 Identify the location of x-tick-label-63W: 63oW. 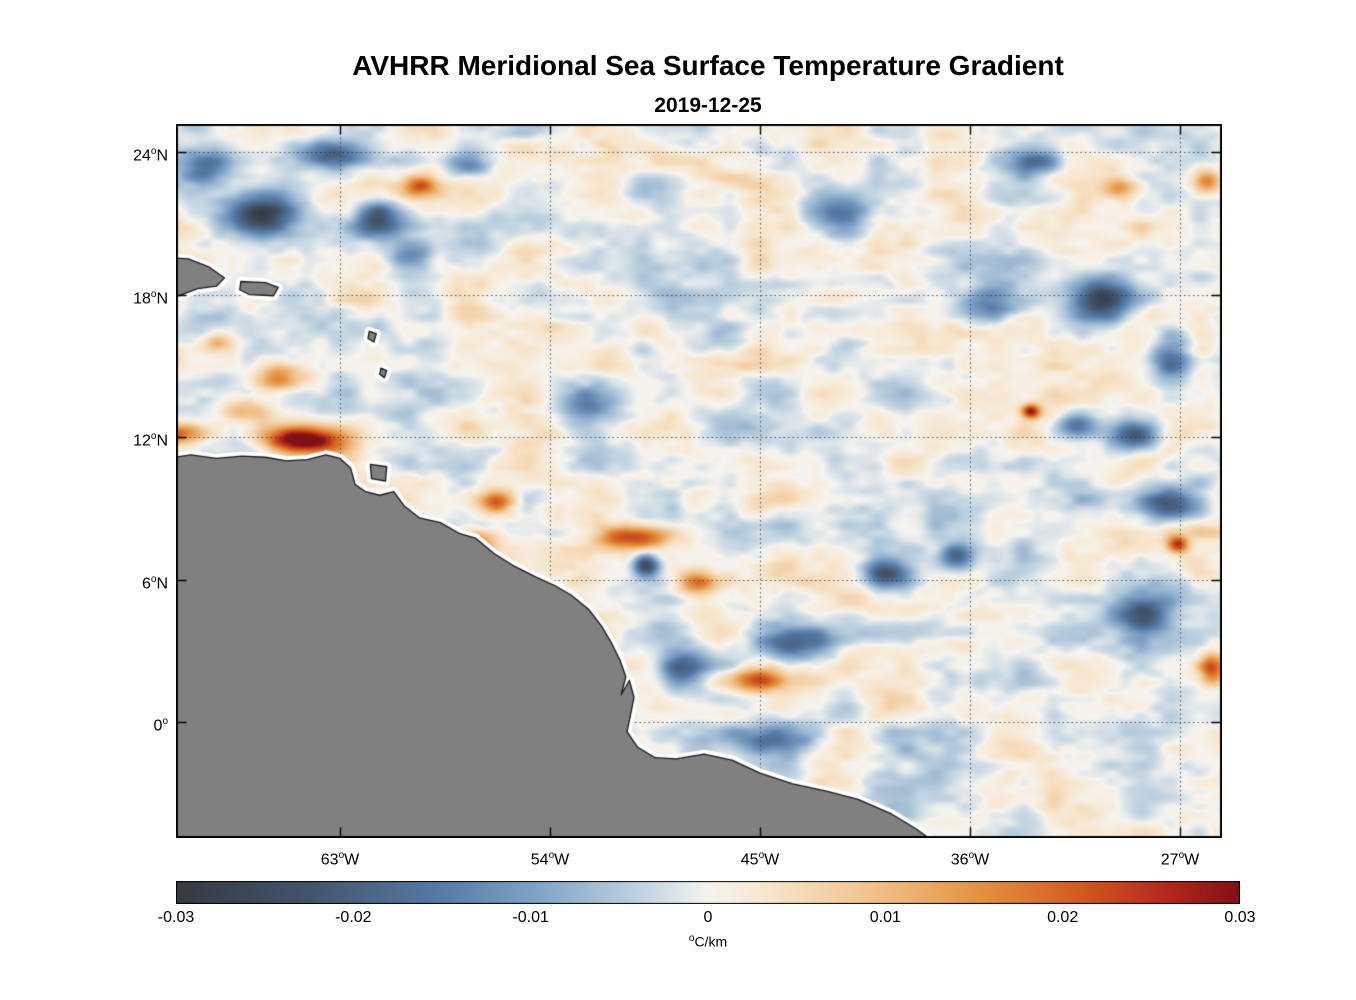
(340, 859).